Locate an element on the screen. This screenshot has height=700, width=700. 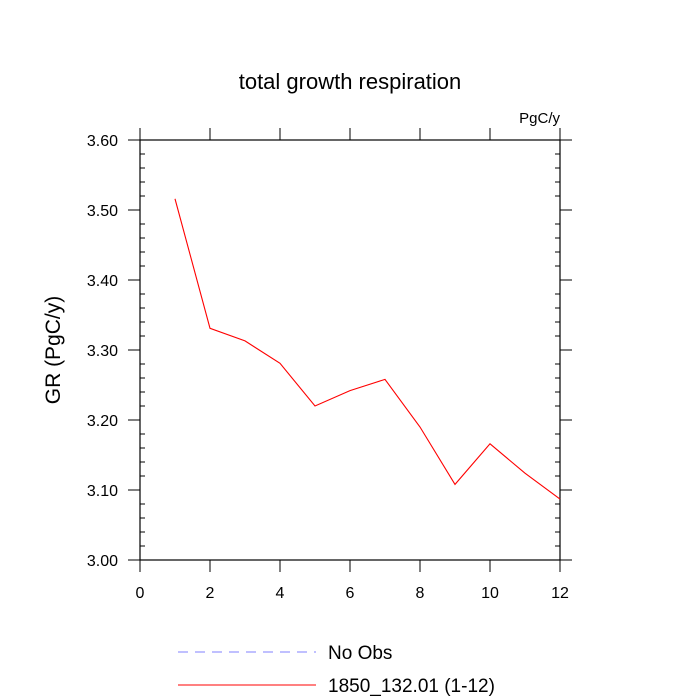
y-tick-label: 3.60 is located at coordinates (102, 141).